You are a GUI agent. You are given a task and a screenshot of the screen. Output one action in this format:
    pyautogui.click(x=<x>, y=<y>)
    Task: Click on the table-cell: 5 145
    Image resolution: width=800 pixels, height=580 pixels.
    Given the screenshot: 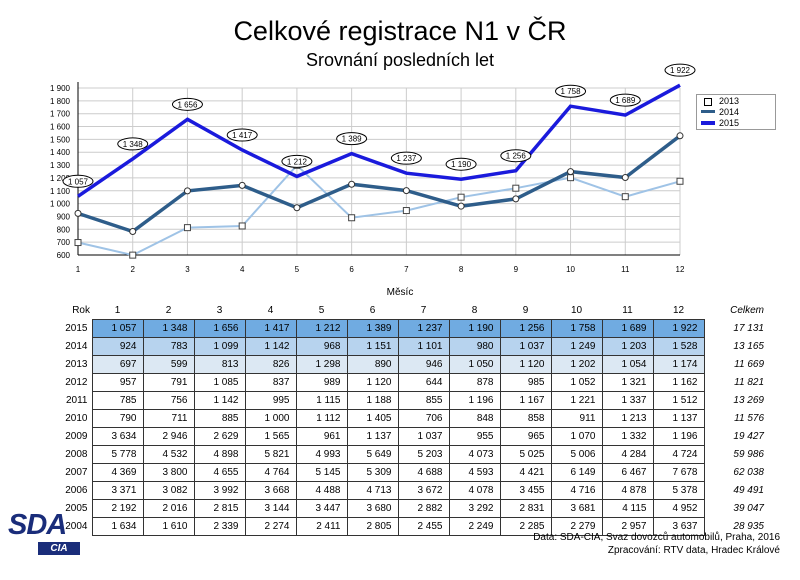 What is the action you would take?
    pyautogui.click(x=321, y=472)
    